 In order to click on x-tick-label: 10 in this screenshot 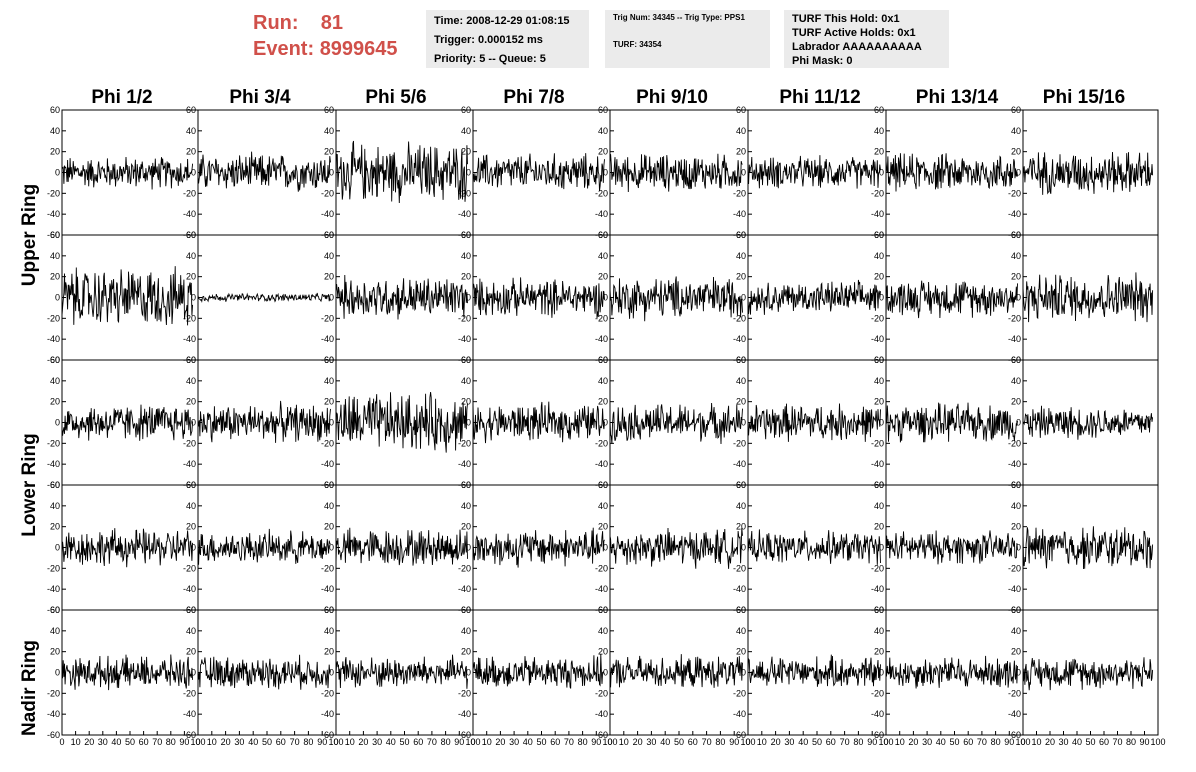, I will do `click(212, 742)`.